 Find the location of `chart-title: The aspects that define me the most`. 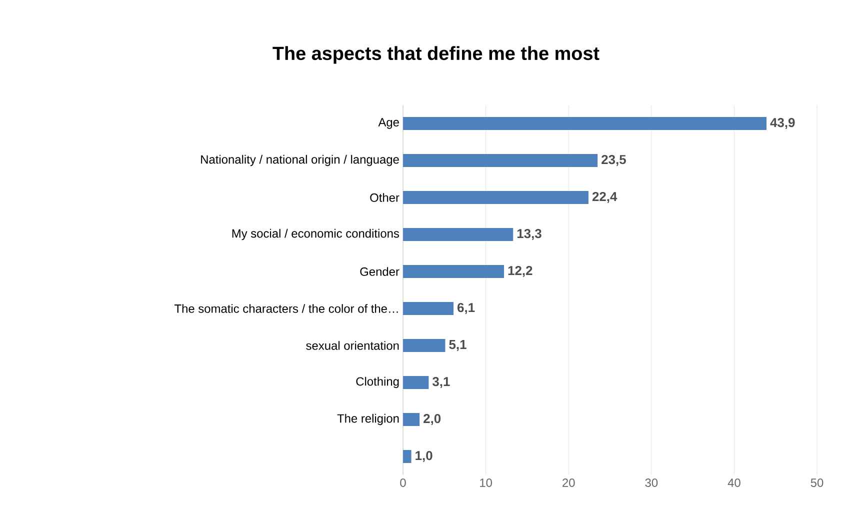

chart-title: The aspects that define me the most is located at coordinates (436, 55).